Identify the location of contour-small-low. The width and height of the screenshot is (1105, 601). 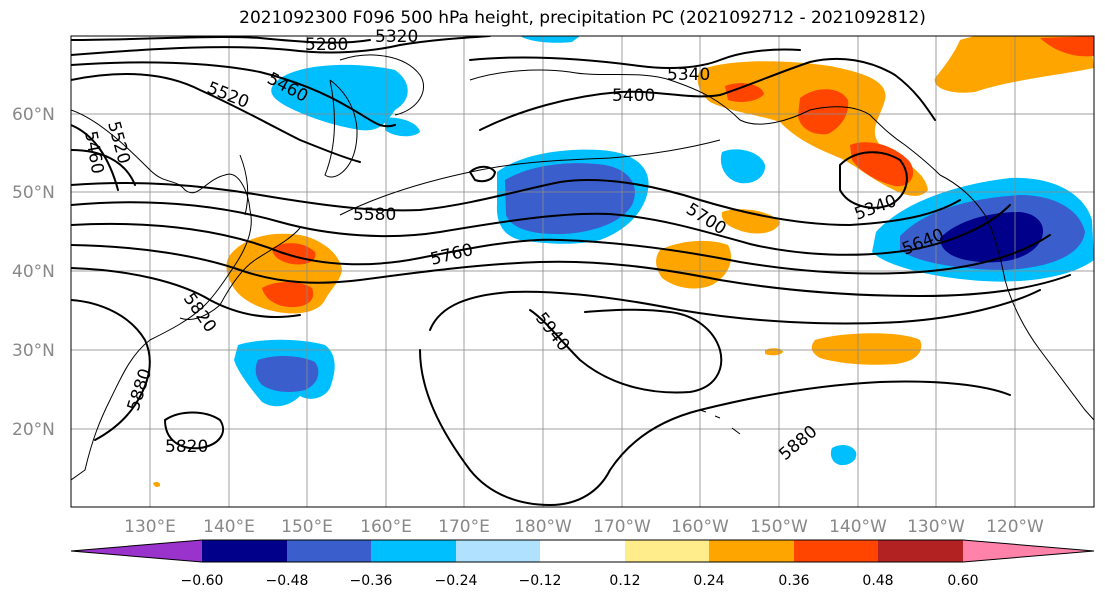
(482, 174).